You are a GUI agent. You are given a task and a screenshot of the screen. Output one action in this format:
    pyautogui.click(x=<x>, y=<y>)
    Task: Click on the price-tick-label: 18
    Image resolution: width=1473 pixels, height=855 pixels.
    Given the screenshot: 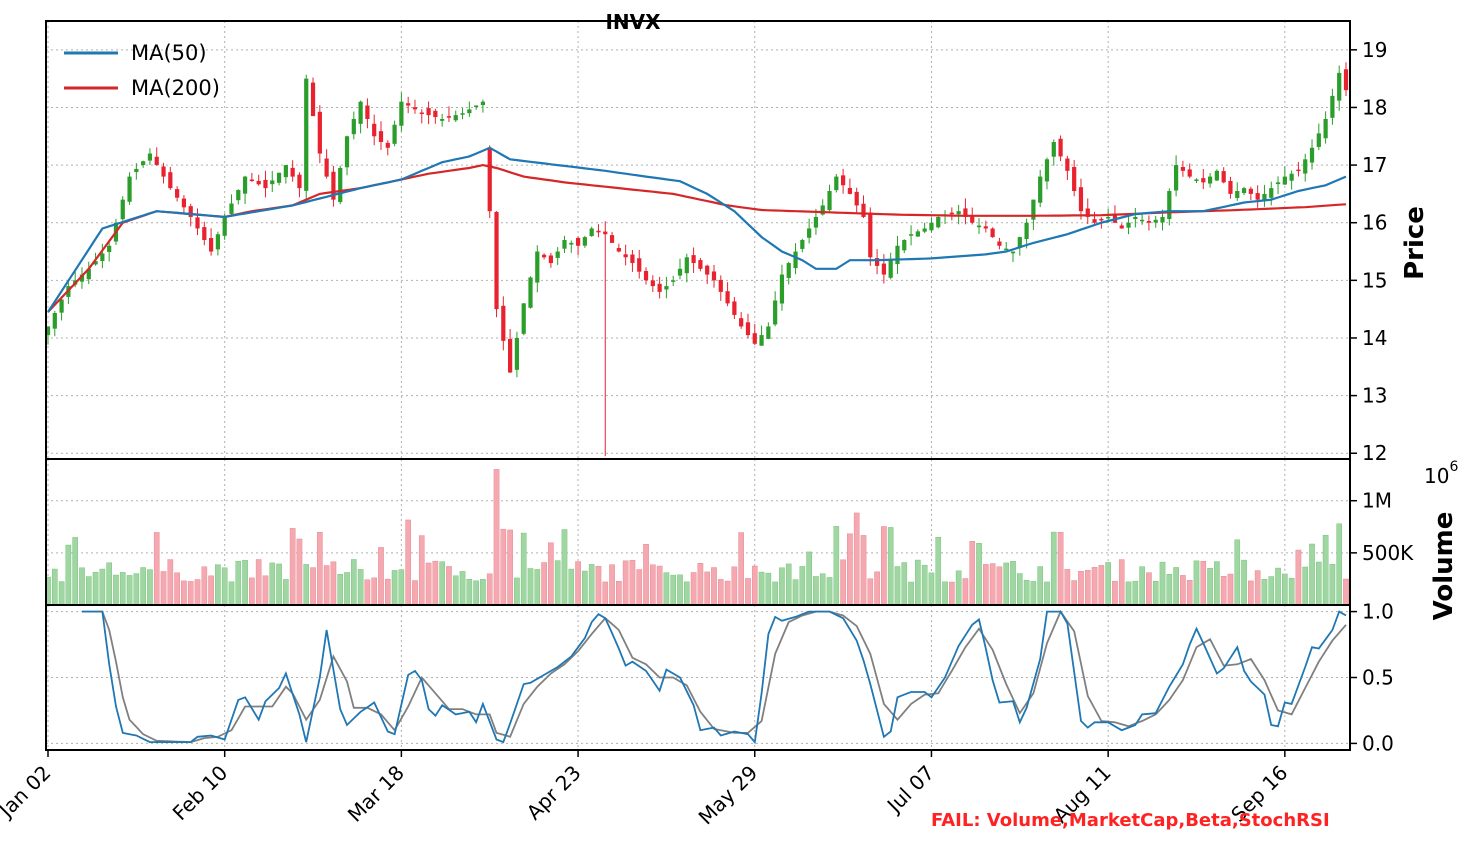 What is the action you would take?
    pyautogui.click(x=1374, y=107)
    